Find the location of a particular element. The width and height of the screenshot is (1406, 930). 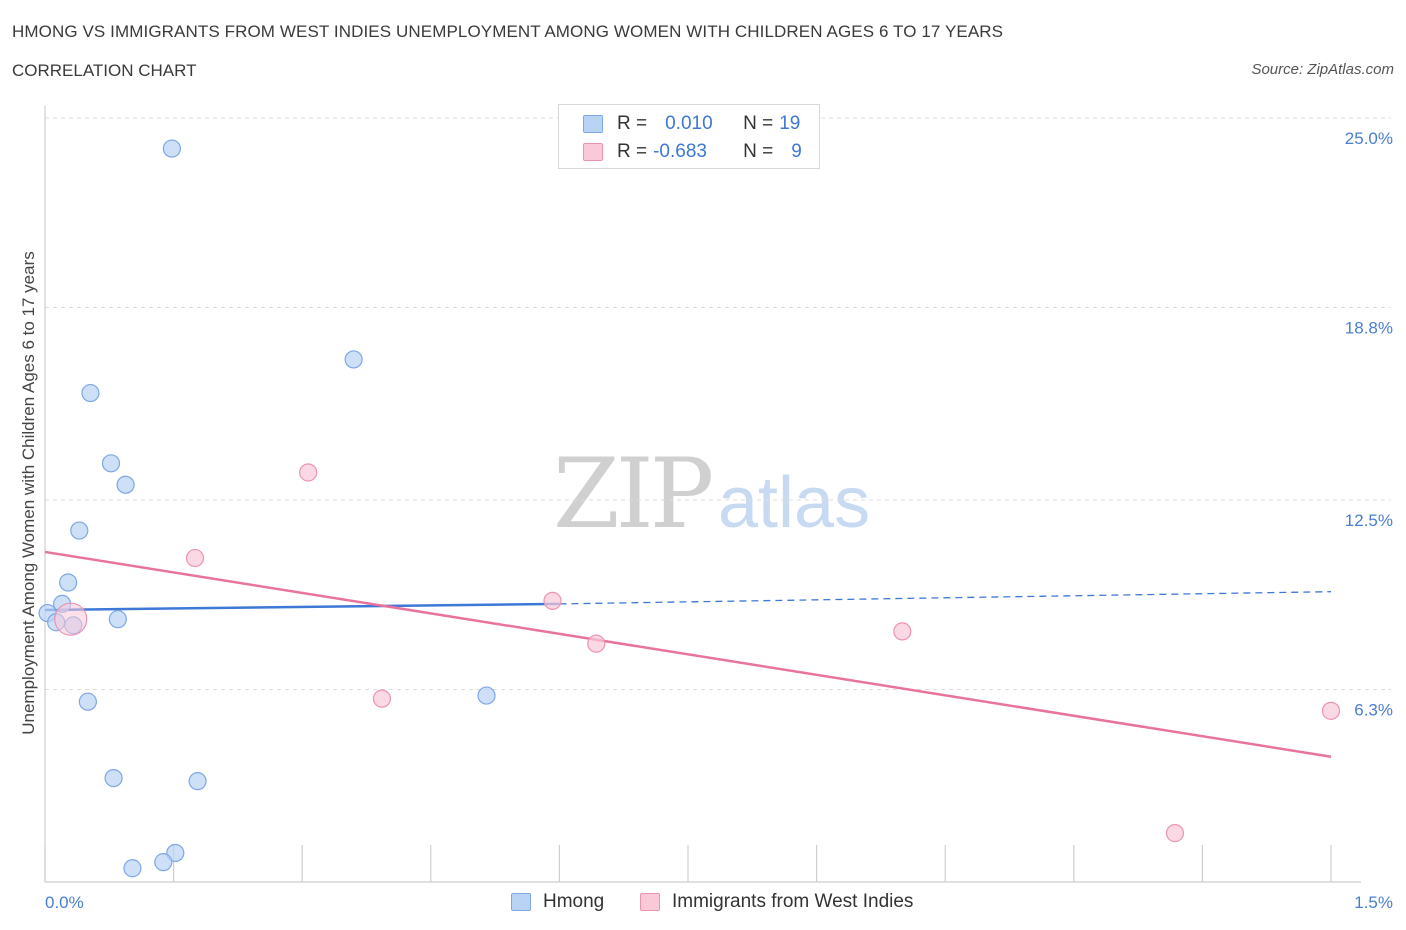

legend-item-hmong: Hmong is located at coordinates (557, 902).